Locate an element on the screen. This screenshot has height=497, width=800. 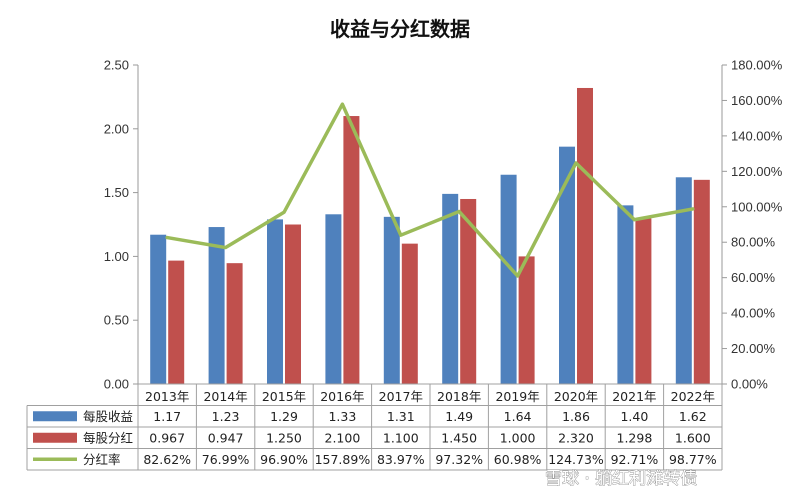
legend-label: 分红率 is located at coordinates (102, 459).